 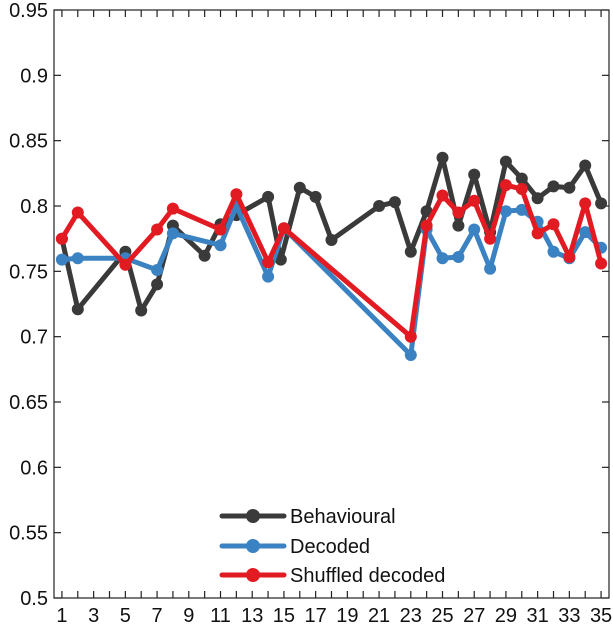 What do you see at coordinates (252, 615) in the screenshot?
I see `x-tick-label: 13` at bounding box center [252, 615].